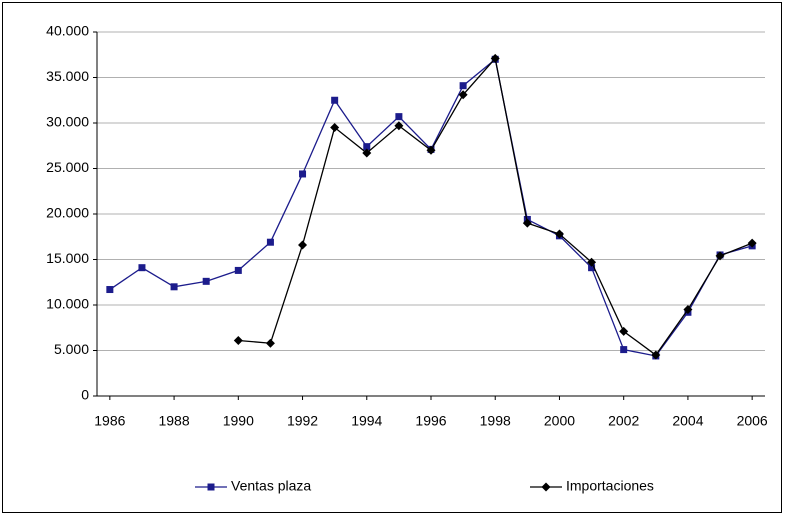 This screenshot has height=516, width=785. Describe the element at coordinates (752, 421) in the screenshot. I see `x-tick-label: 2006` at that location.